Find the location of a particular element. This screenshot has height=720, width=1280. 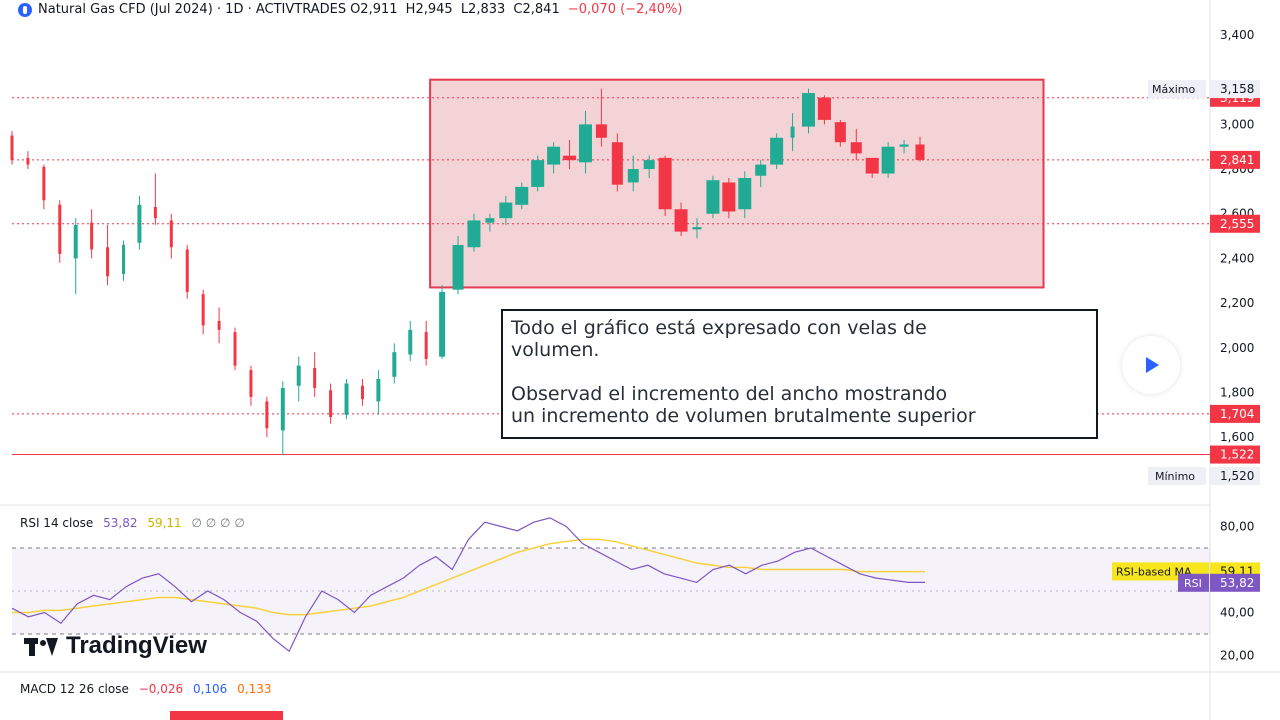

rsi-ma-line is located at coordinates (468, 577).